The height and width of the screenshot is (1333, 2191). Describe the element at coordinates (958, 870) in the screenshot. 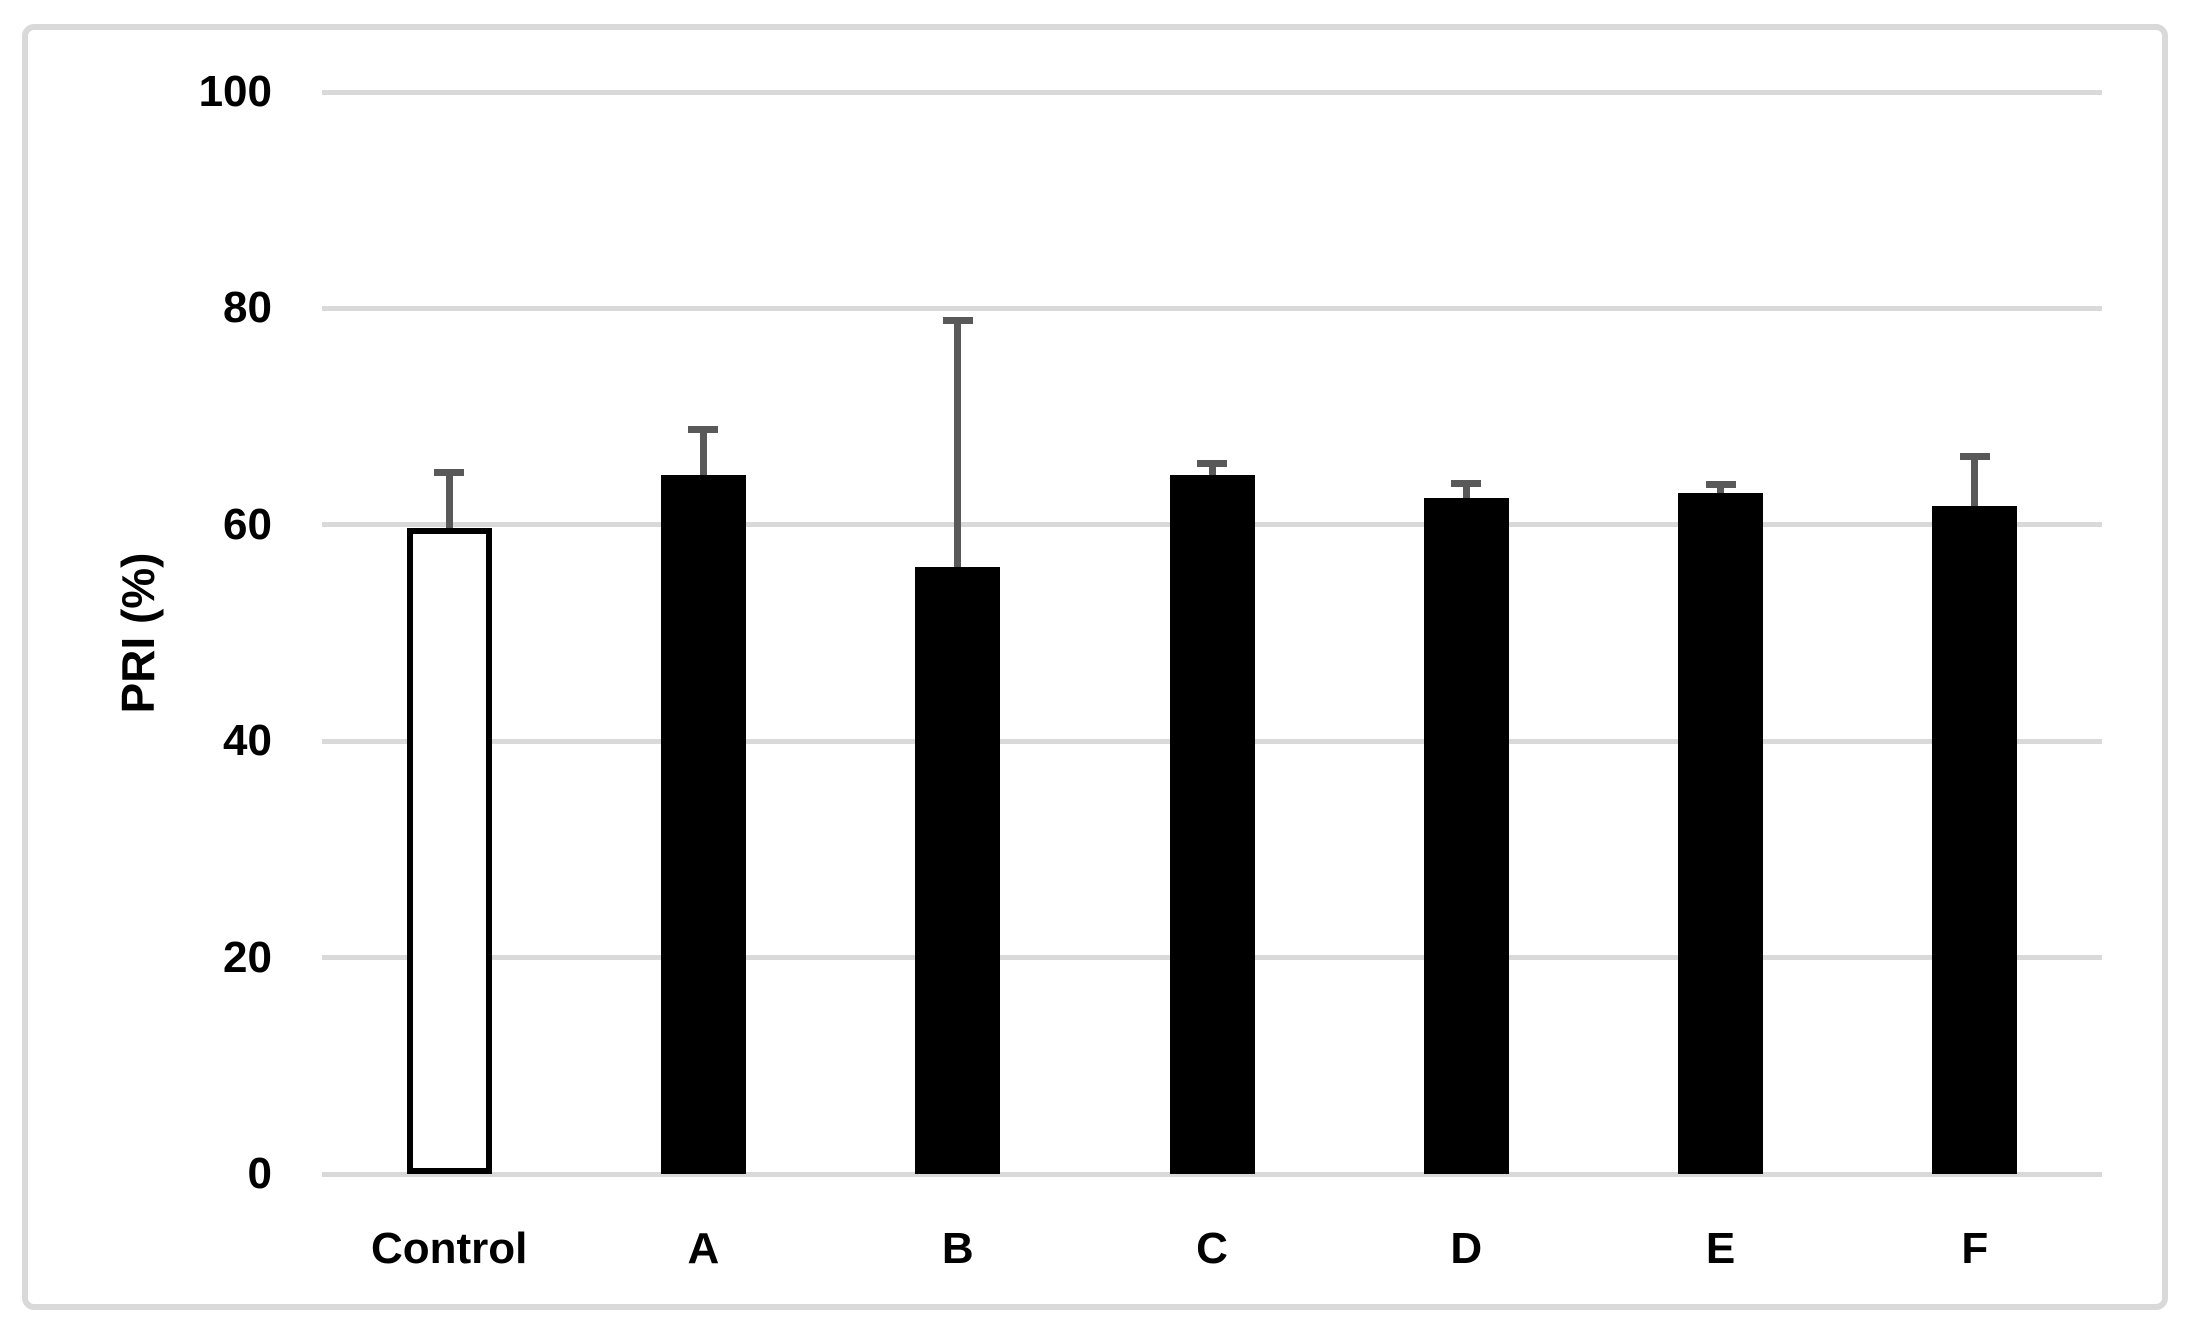

I see `bar-b` at that location.